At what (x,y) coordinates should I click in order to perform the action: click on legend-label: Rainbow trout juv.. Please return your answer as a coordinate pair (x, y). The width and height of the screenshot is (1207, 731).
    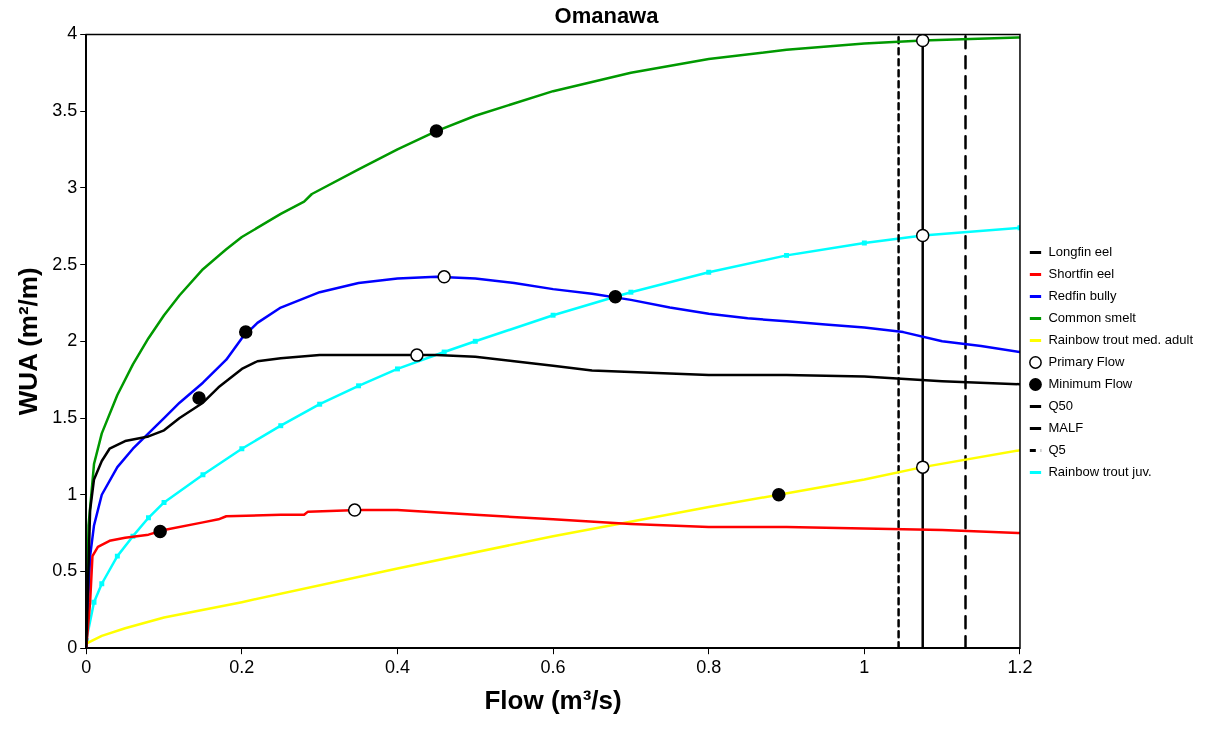
    Looking at the image, I should click on (1100, 472).